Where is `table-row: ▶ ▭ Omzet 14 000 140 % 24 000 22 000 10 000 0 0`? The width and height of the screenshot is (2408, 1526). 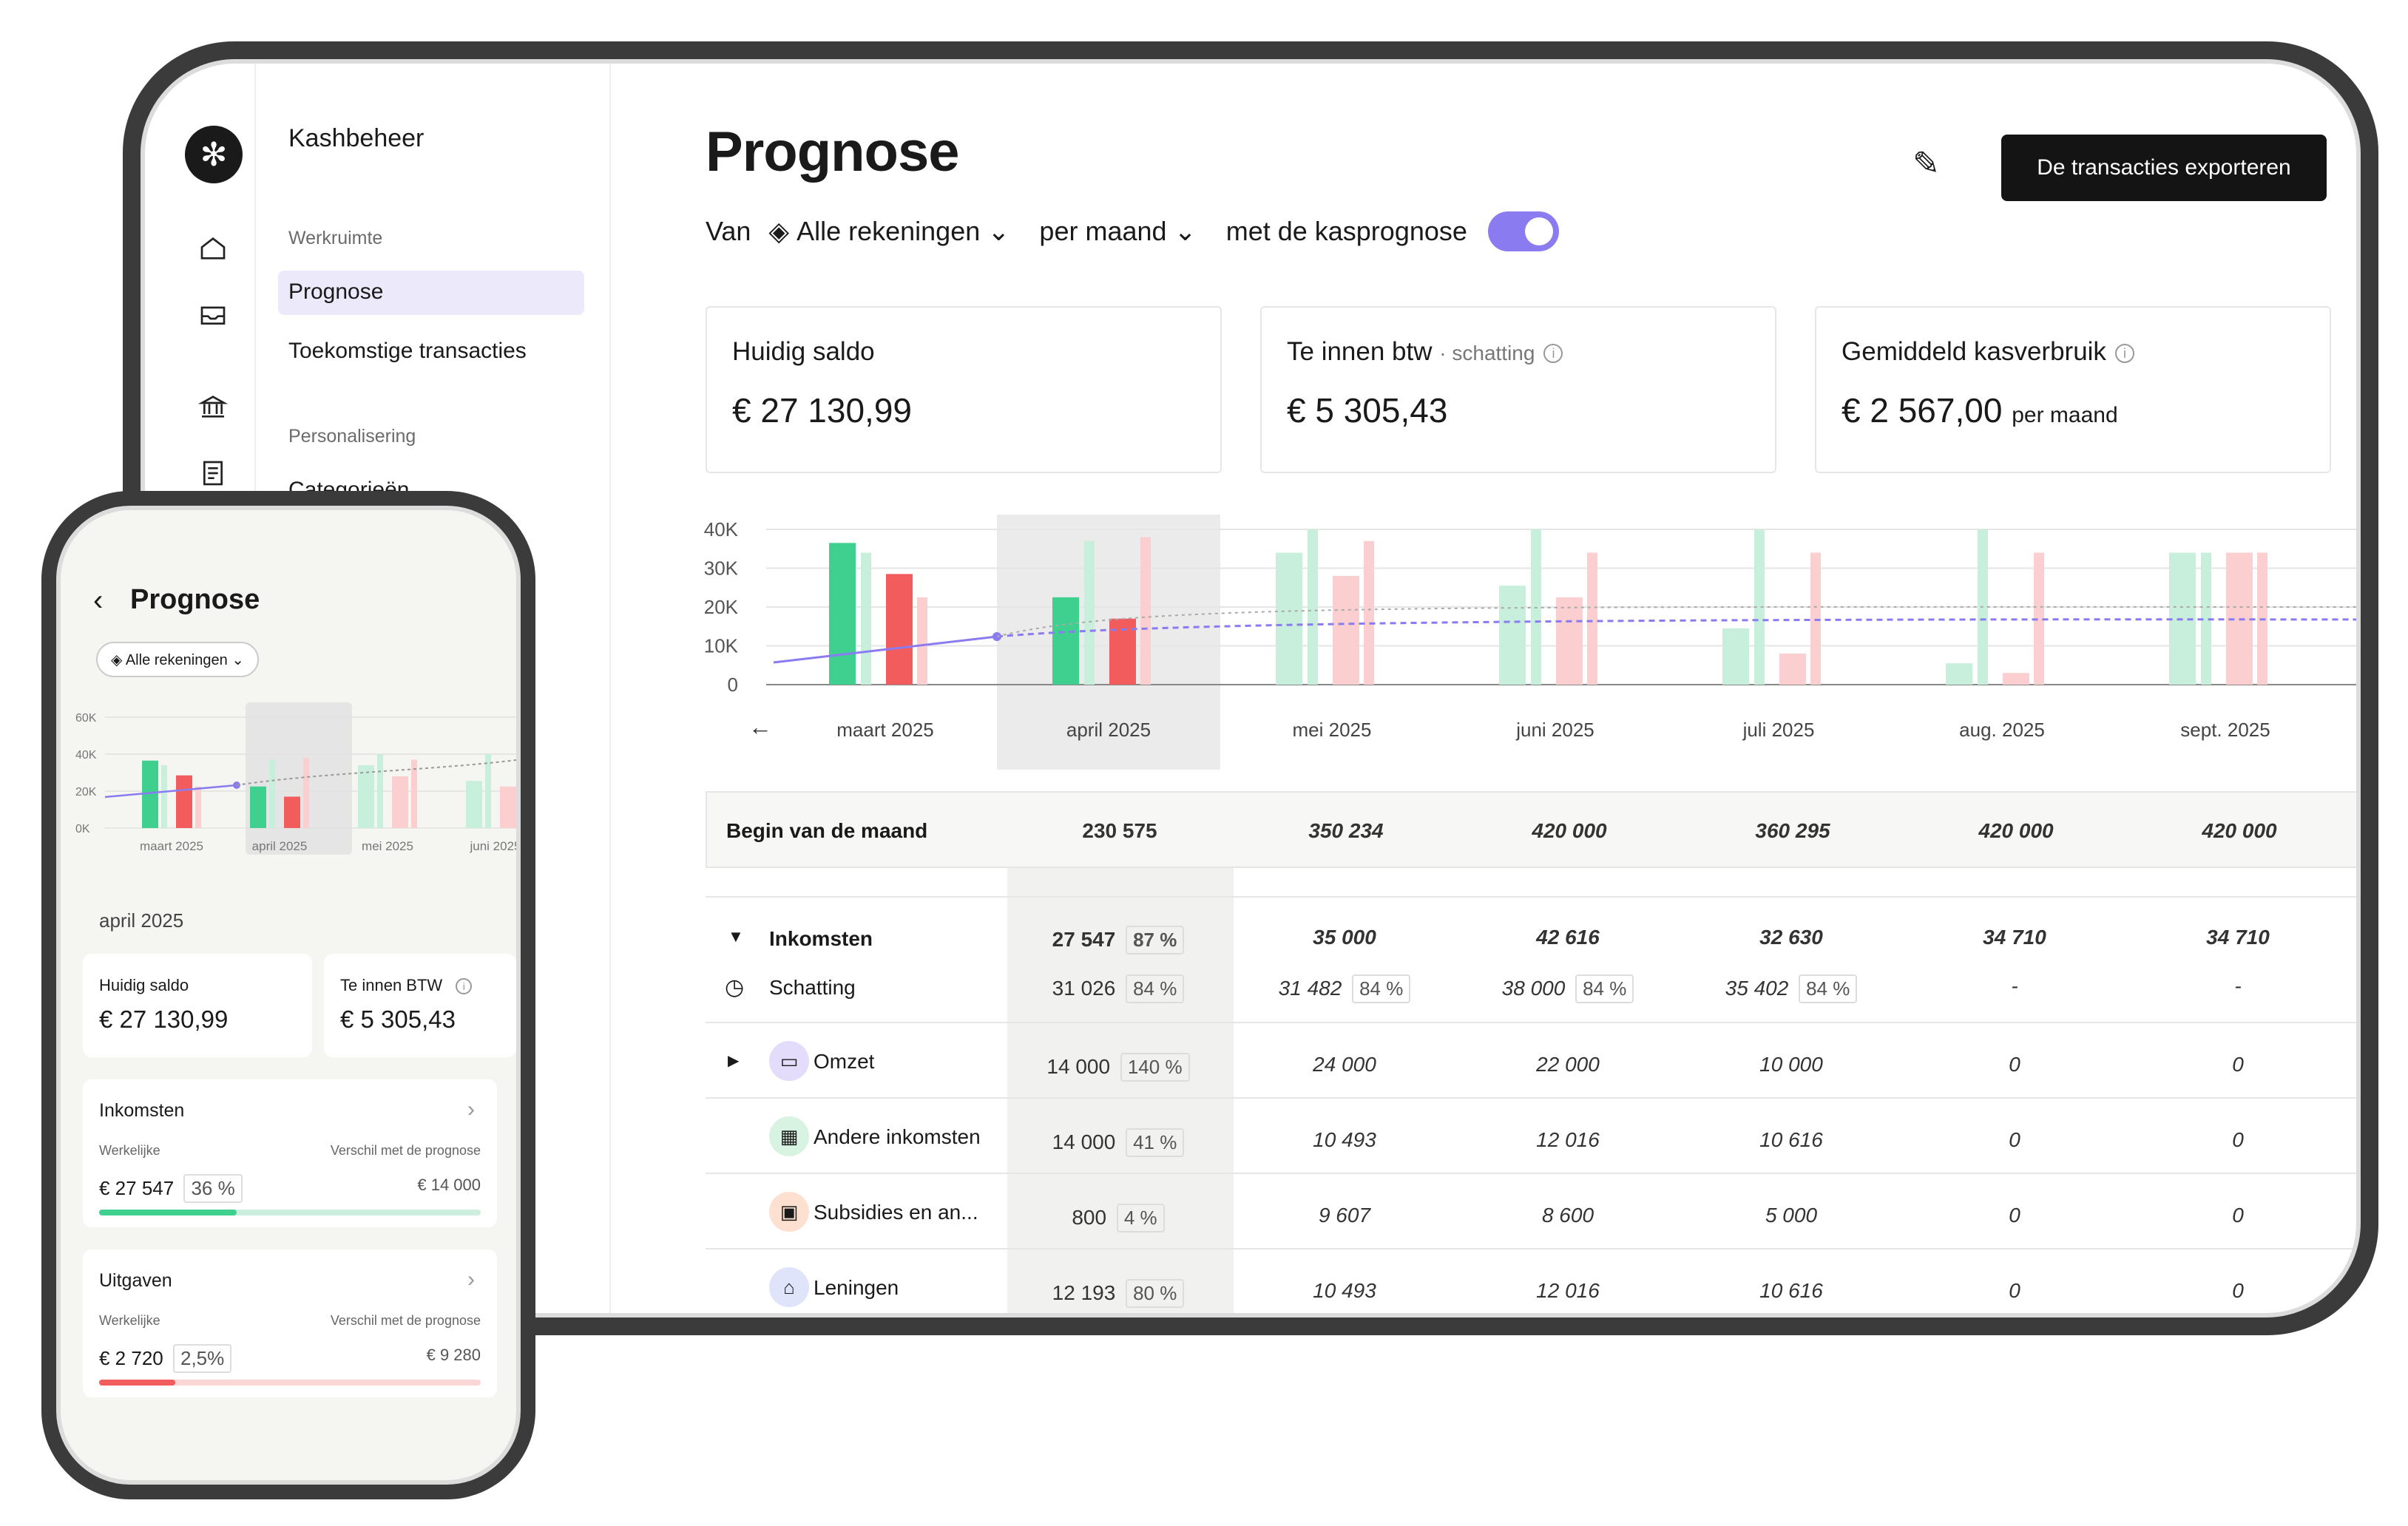
table-row: ▶ ▭ Omzet 14 000 140 % 24 000 22 000 10 000 0 0 is located at coordinates (1531, 1061).